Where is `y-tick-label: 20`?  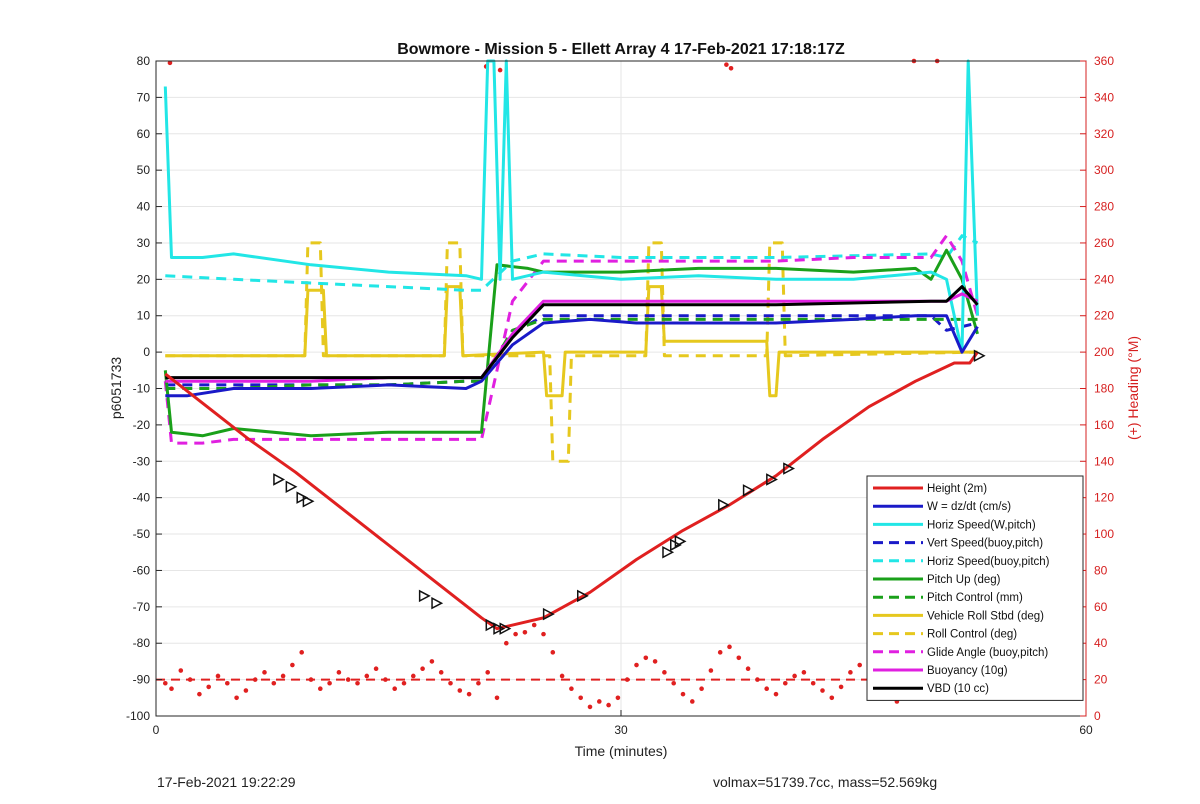 y-tick-label: 20 is located at coordinates (144, 279).